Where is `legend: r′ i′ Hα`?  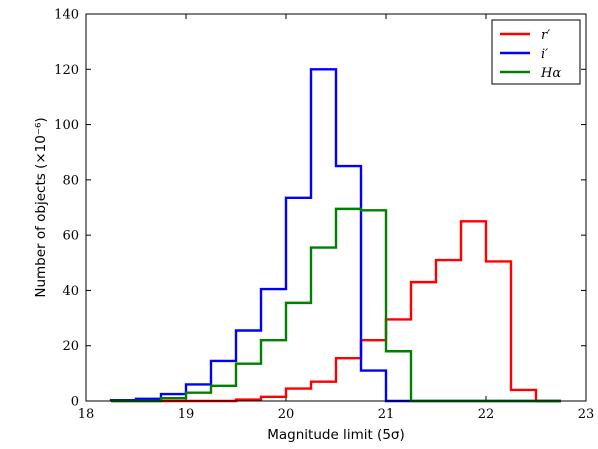
legend: r′ i′ Hα is located at coordinates (536, 52).